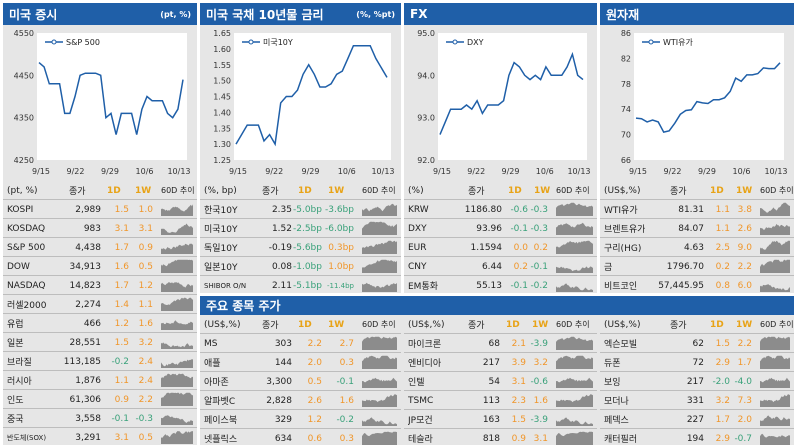  I want to click on change-1d: 0.5, so click(314, 381).